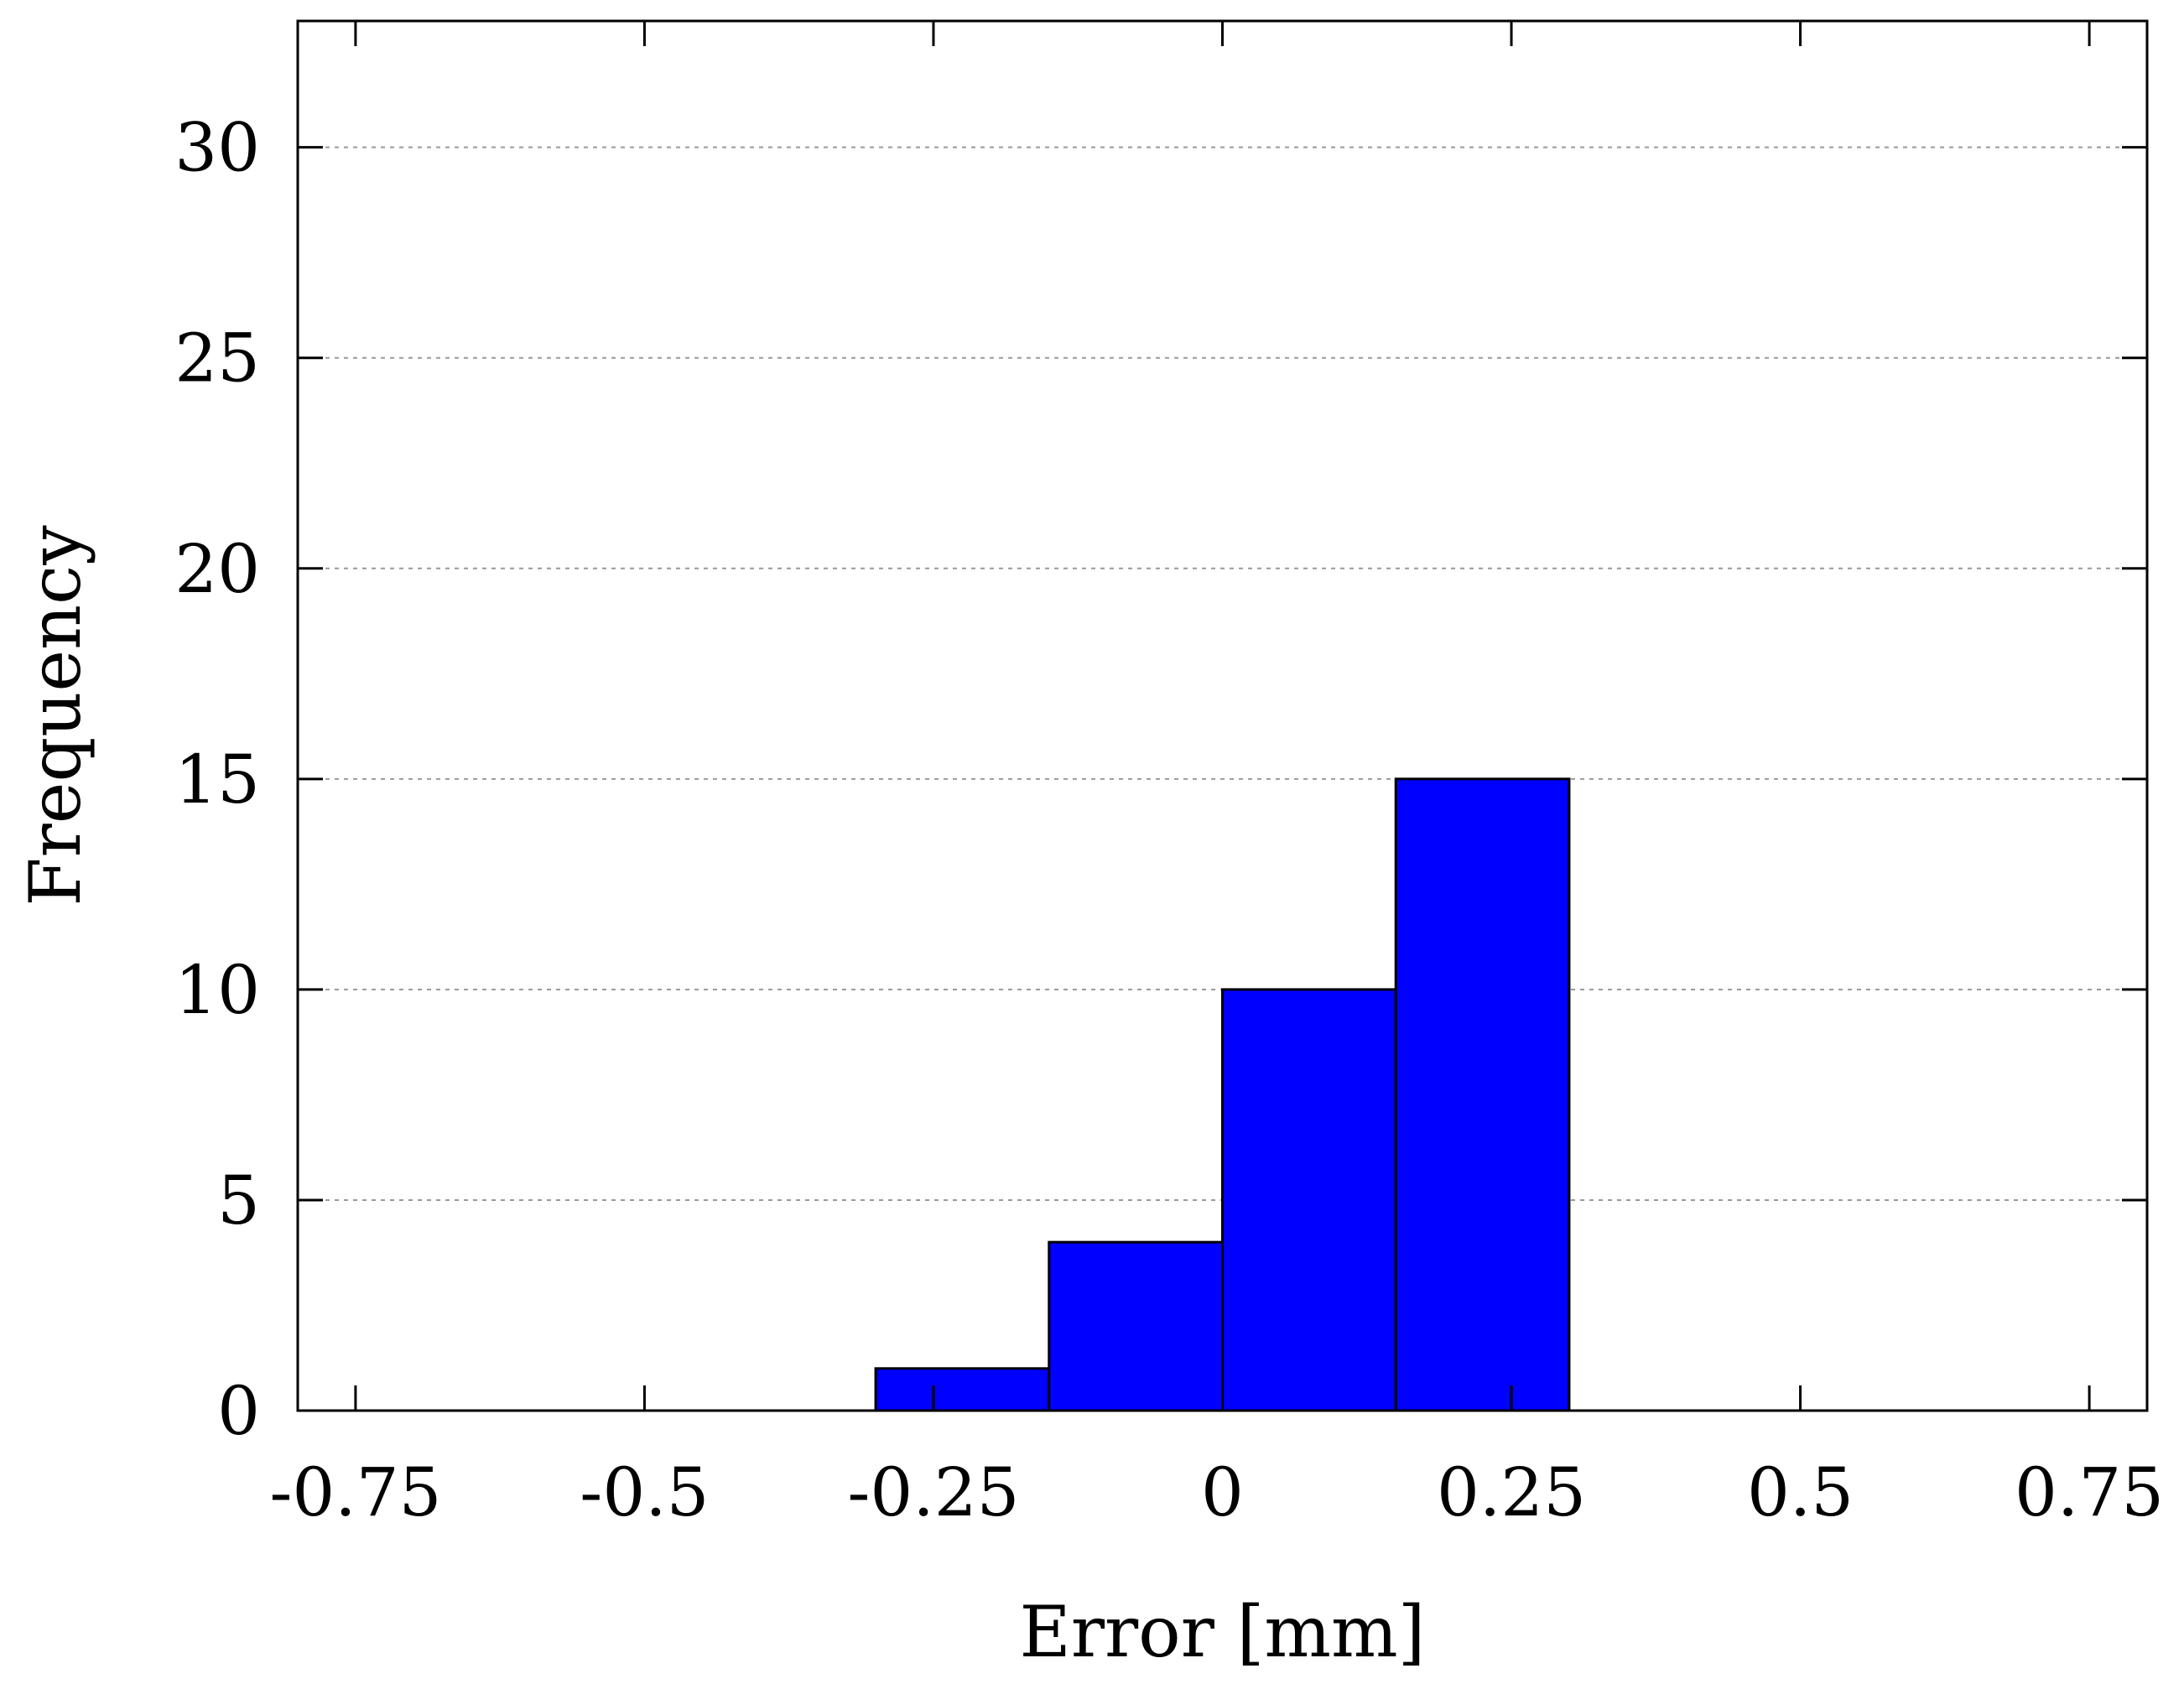 This screenshot has width=2184, height=1684. I want to click on y-tick-label: 5, so click(238, 1201).